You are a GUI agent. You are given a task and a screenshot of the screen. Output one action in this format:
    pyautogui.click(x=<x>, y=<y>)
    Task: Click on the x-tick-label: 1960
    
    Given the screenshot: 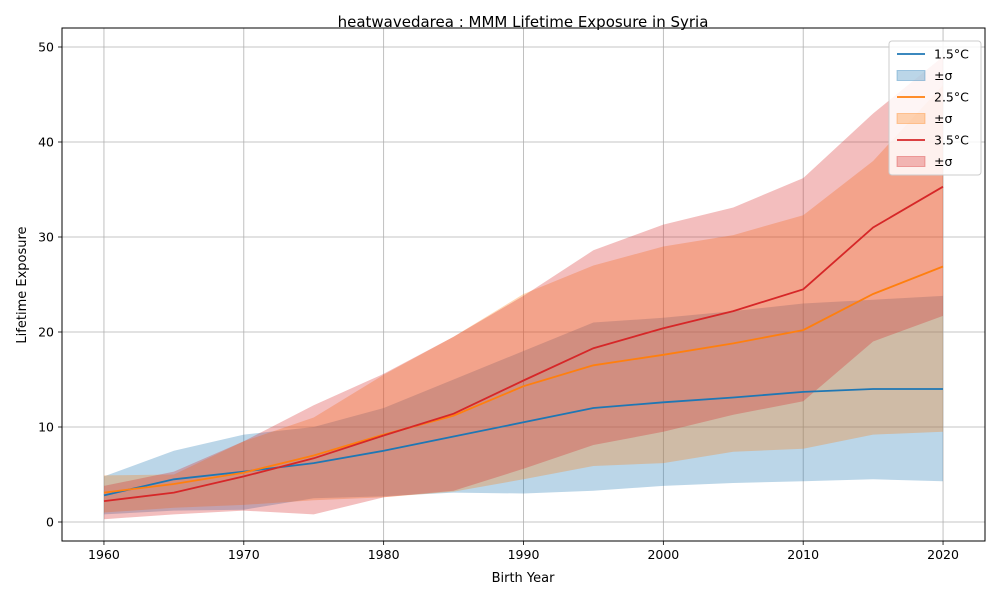 What is the action you would take?
    pyautogui.click(x=104, y=554)
    